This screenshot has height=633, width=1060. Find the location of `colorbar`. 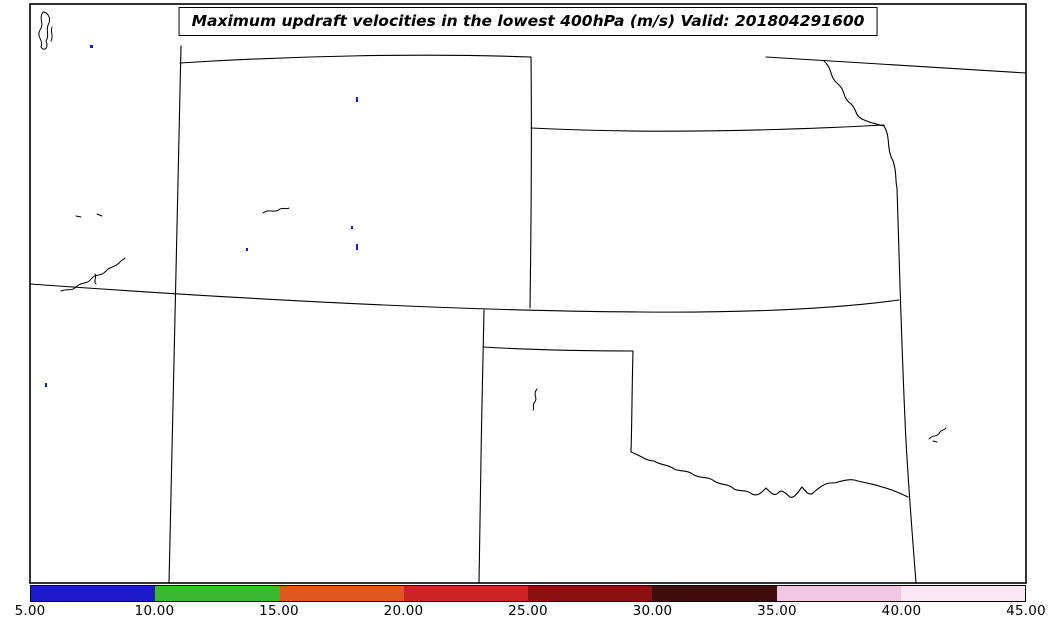

colorbar is located at coordinates (528, 593).